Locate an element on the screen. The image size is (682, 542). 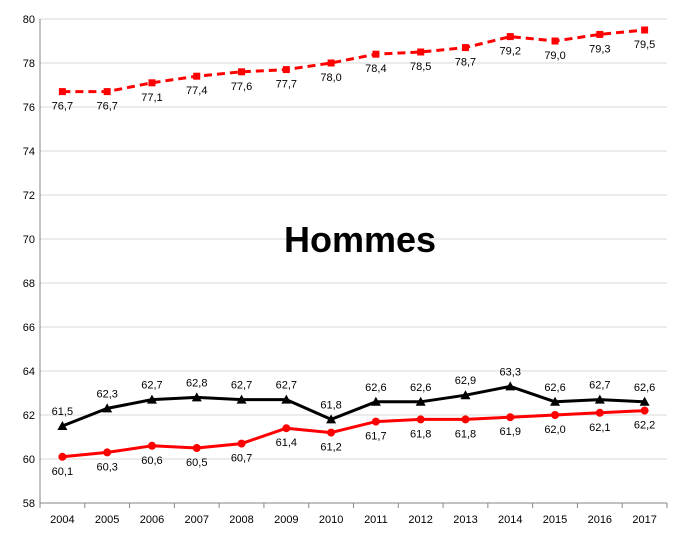
x-tick-label: 2017 is located at coordinates (644, 520).